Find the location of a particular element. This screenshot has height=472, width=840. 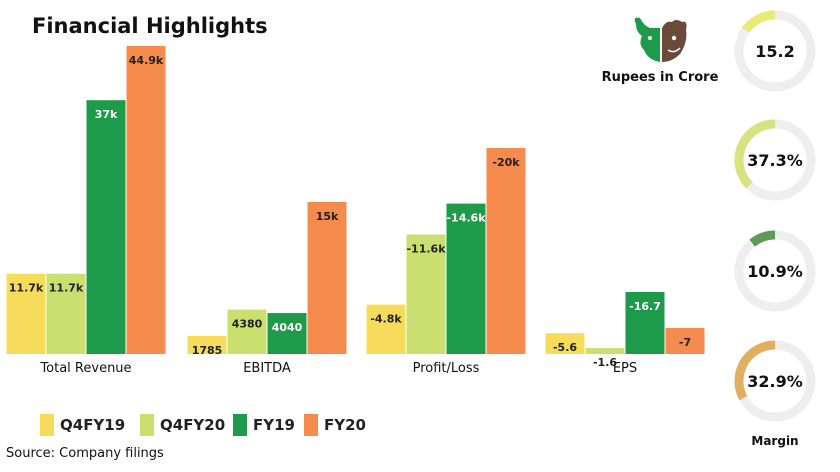

gauge-eps: 15.2 is located at coordinates (775, 51).